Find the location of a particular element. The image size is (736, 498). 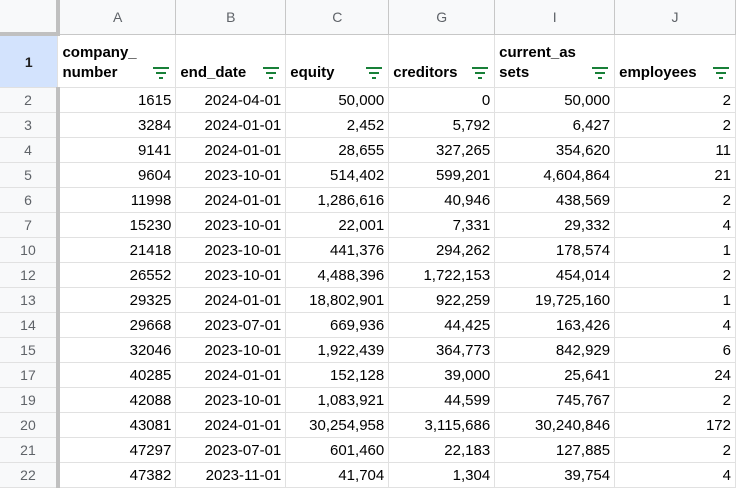

row-header: 4 is located at coordinates (30, 150).